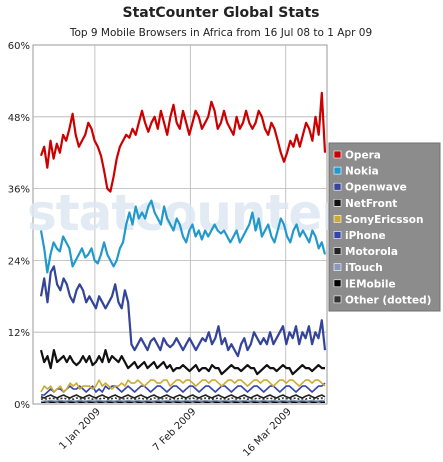 This screenshot has height=462, width=443. What do you see at coordinates (183, 142) in the screenshot?
I see `series-line-opera` at bounding box center [183, 142].